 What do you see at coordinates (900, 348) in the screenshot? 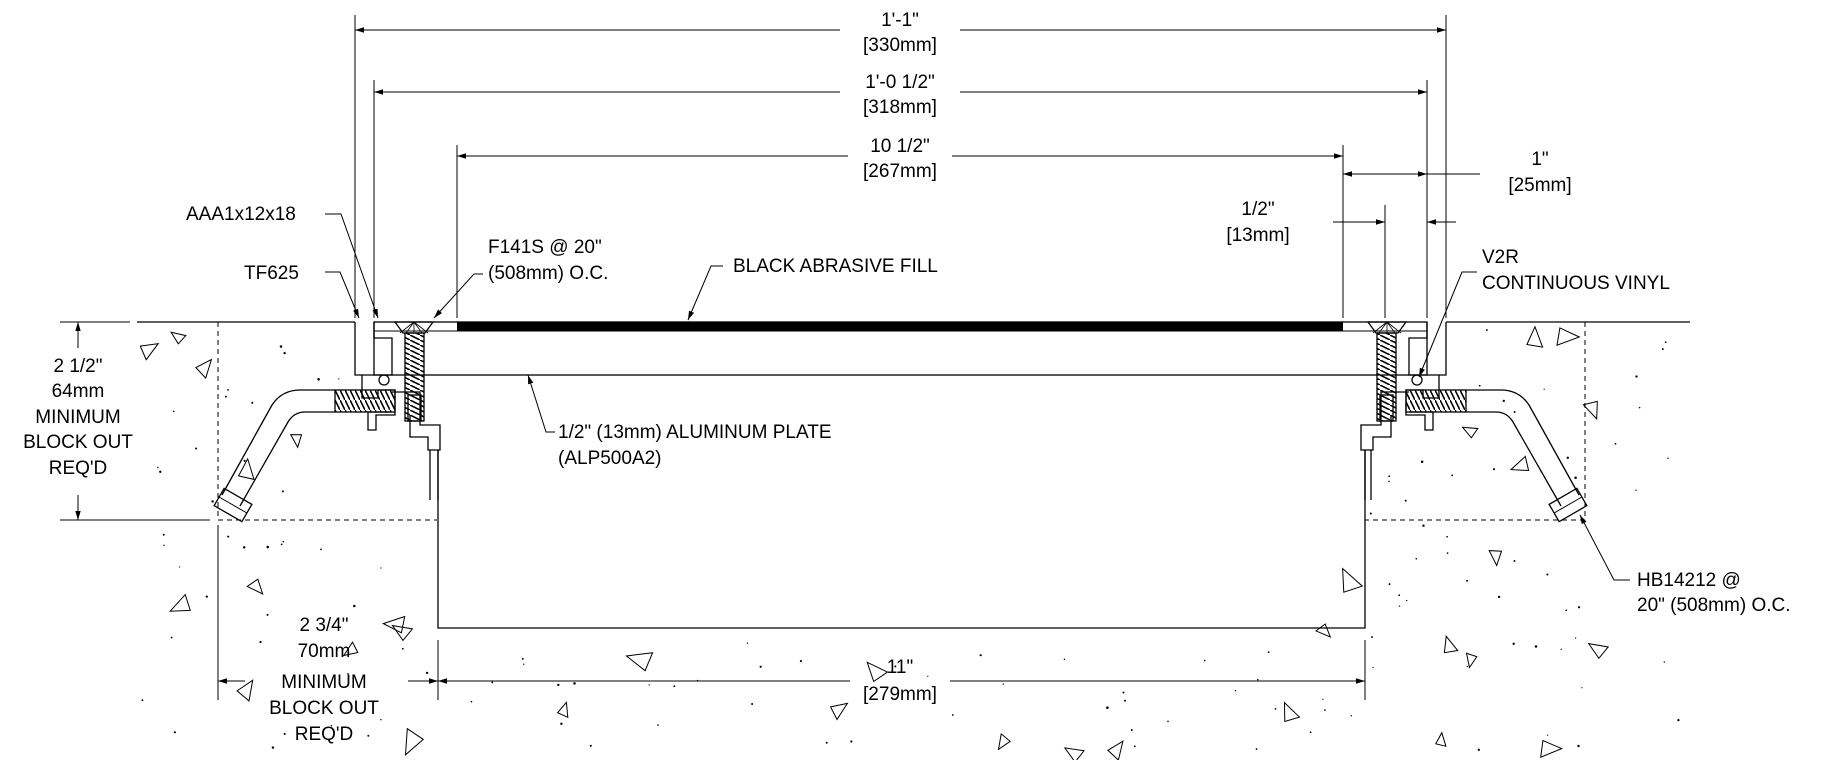
I see `aluminum-cover-plate` at bounding box center [900, 348].